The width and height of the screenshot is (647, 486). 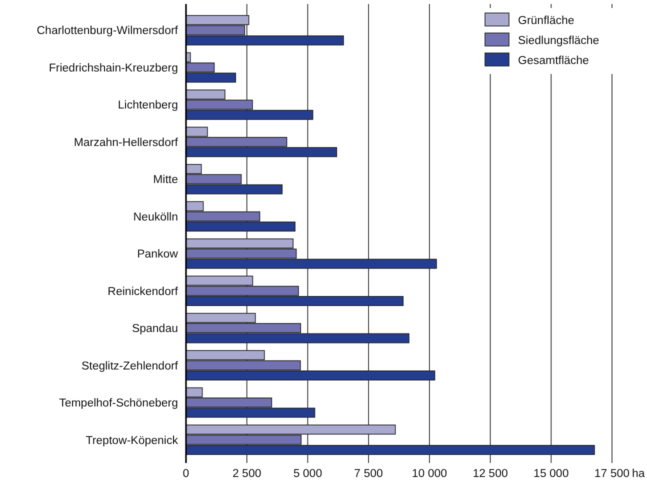 I want to click on y-tick-label: Steglitz-Zehlendorf, so click(x=130, y=366).